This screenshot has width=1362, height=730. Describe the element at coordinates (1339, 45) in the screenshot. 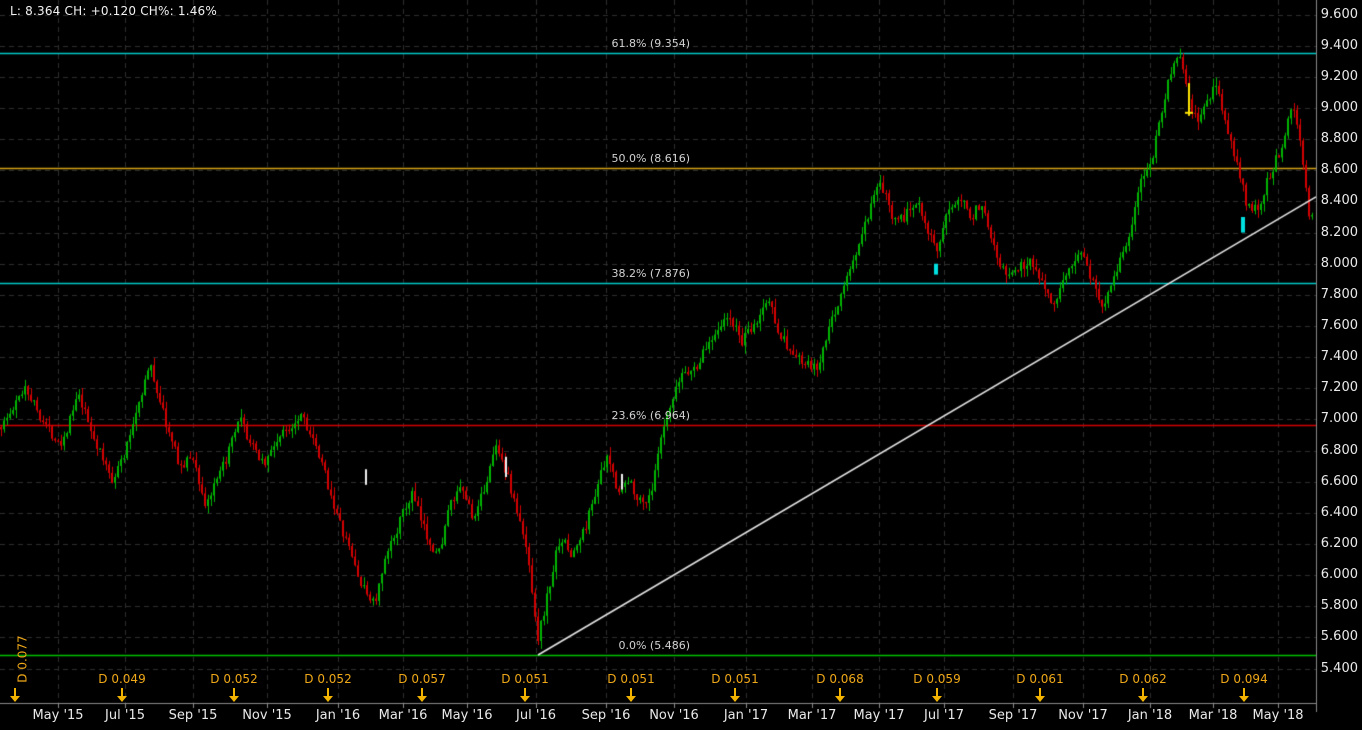

I see `y-axis-label: 9.400` at that location.